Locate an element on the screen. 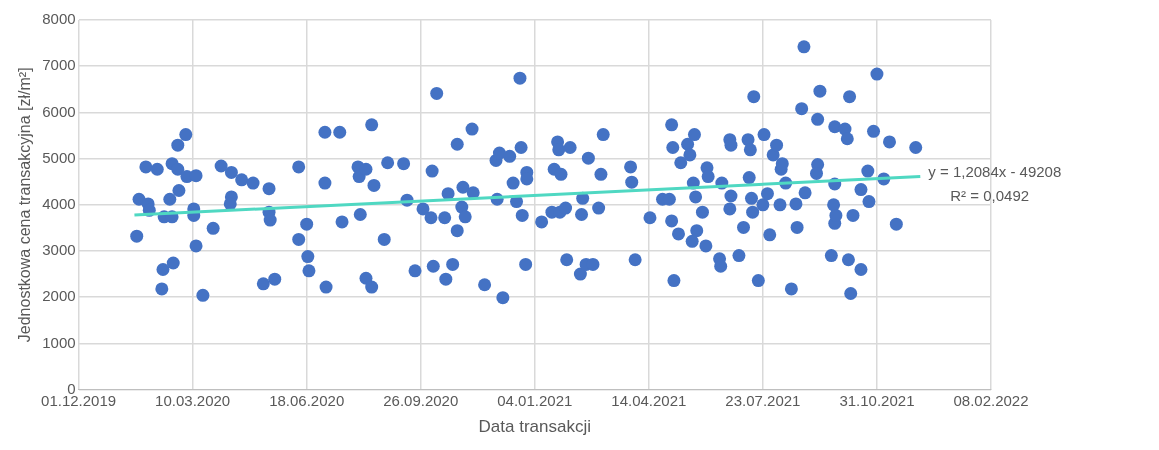 This screenshot has height=450, width=1159. y-tick-label: 2000 is located at coordinates (59, 296).